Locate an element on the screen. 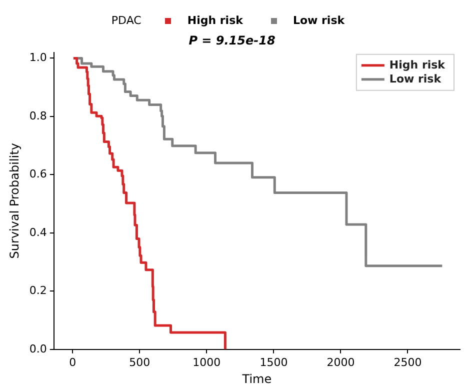 The image size is (474, 389). x-tick-label: 500 is located at coordinates (139, 362).